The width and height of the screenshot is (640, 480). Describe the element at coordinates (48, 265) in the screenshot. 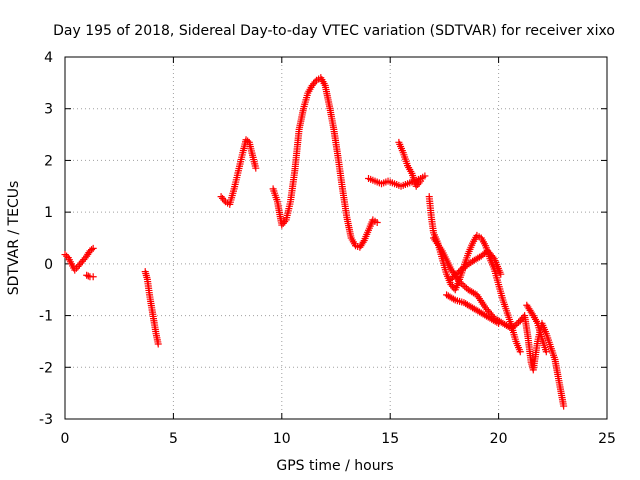

I see `y-tick-label: 0` at that location.